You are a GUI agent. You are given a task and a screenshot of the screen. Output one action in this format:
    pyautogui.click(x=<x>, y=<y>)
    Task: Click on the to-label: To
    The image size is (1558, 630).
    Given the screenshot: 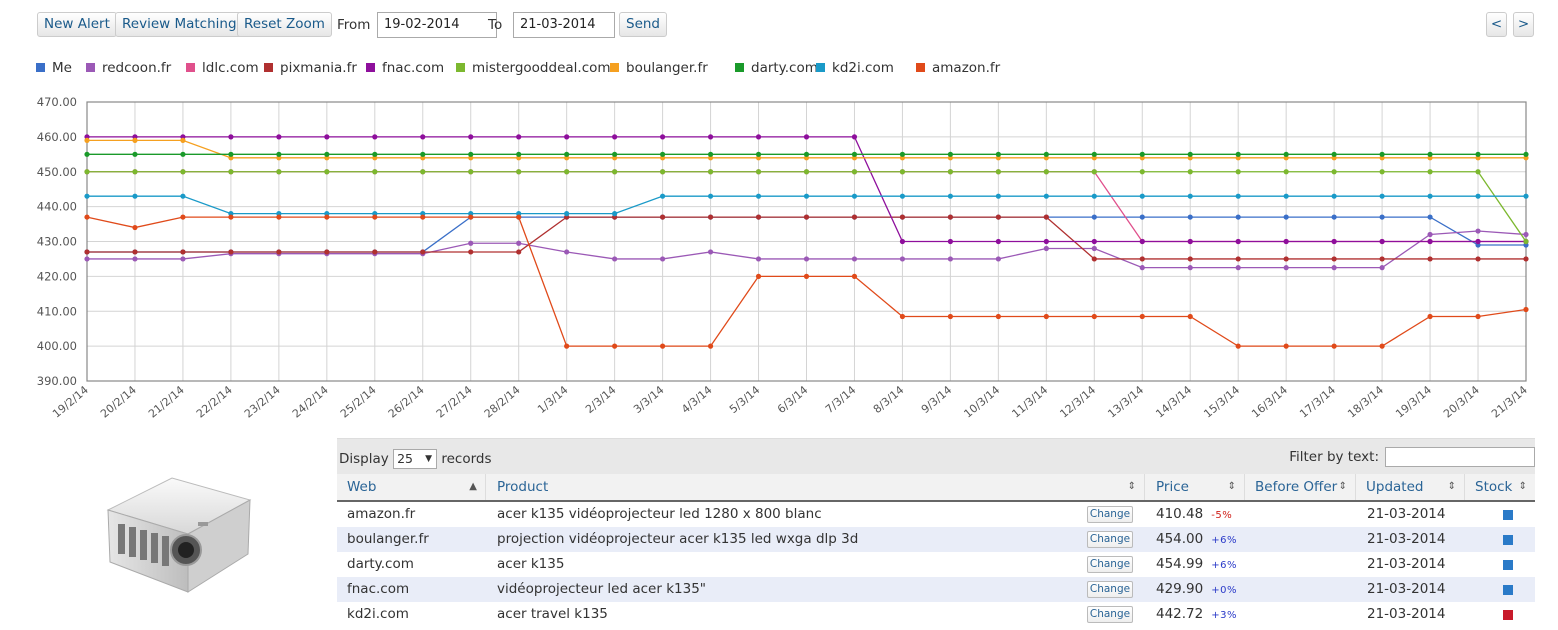 What is the action you would take?
    pyautogui.click(x=495, y=25)
    